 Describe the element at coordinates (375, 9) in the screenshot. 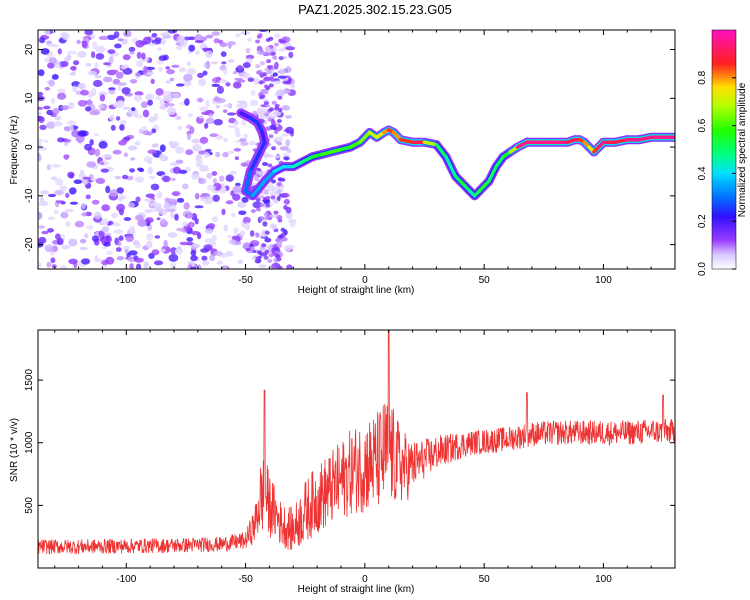

I see `page-title: PAZ1.2025.302.15.23.G05` at that location.